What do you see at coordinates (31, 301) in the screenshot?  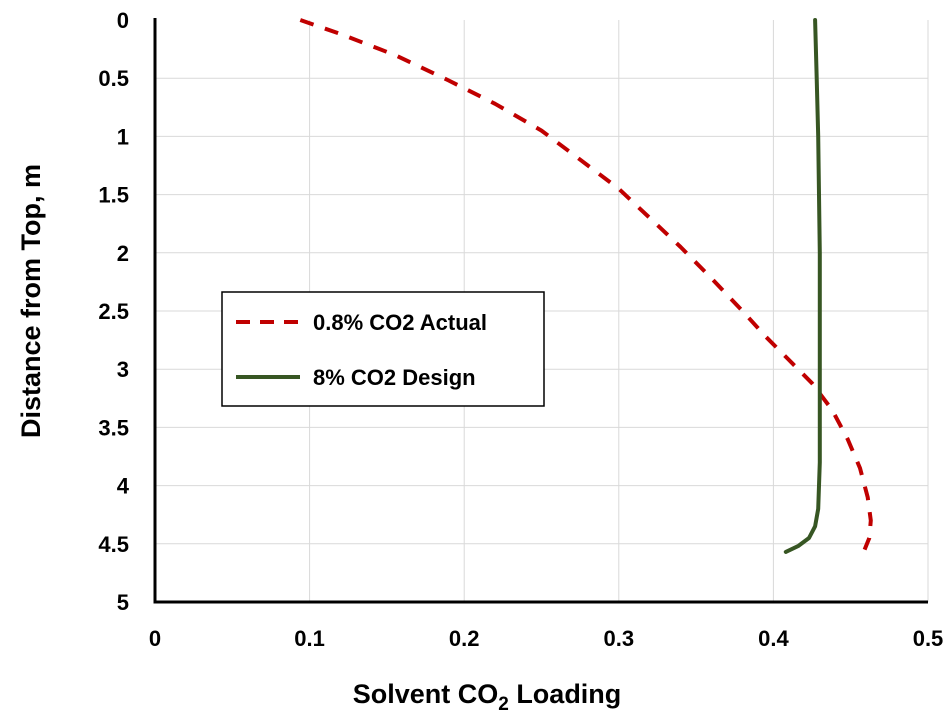 I see `y-axis-title: Distance from Top, m` at bounding box center [31, 301].